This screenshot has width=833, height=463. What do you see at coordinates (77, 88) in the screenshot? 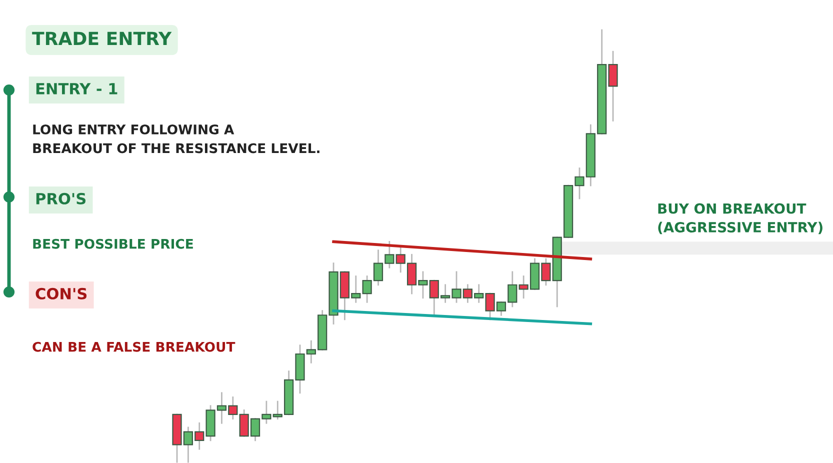
I see `text: ENTRY - 1` at bounding box center [77, 88].